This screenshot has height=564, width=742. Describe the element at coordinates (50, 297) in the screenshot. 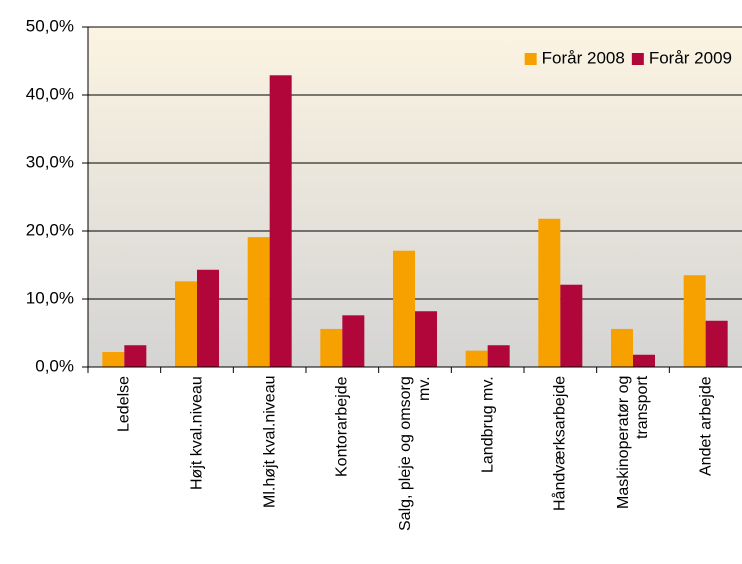

I see `y-tick-label: 10,0%` at that location.